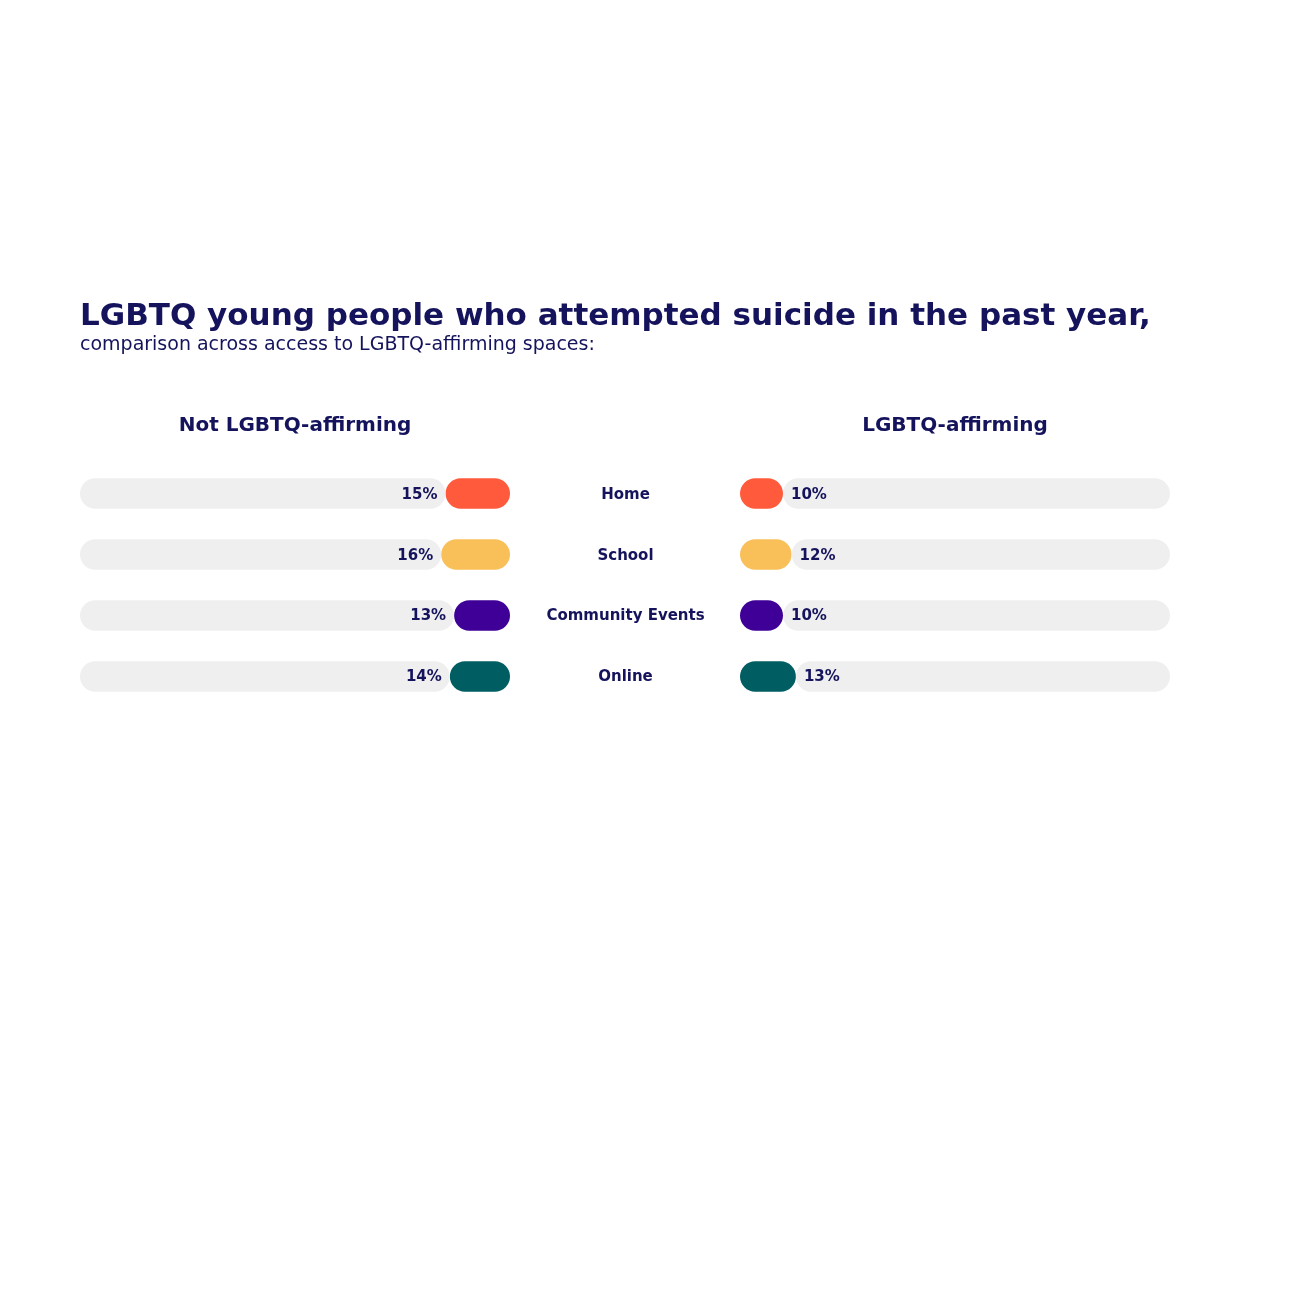 The height and width of the screenshot is (1300, 1300). Describe the element at coordinates (955, 424) in the screenshot. I see `text: LGBTQ-affirming` at that location.